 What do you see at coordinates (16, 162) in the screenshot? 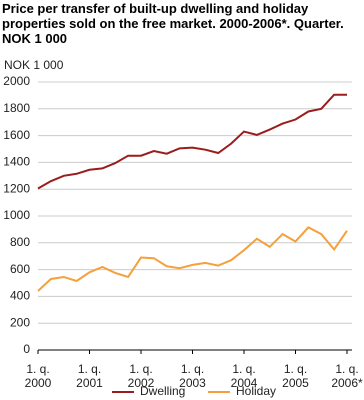
I see `y-tick-label: 1400` at bounding box center [16, 162].